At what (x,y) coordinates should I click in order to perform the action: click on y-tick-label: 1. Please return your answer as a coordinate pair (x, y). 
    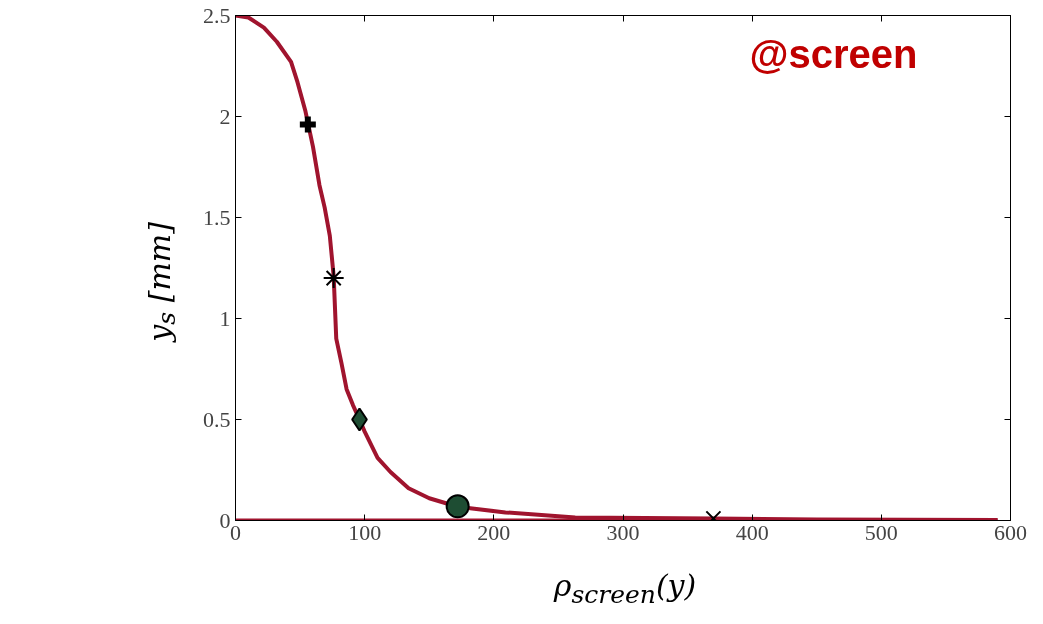
    Looking at the image, I should click on (225, 318).